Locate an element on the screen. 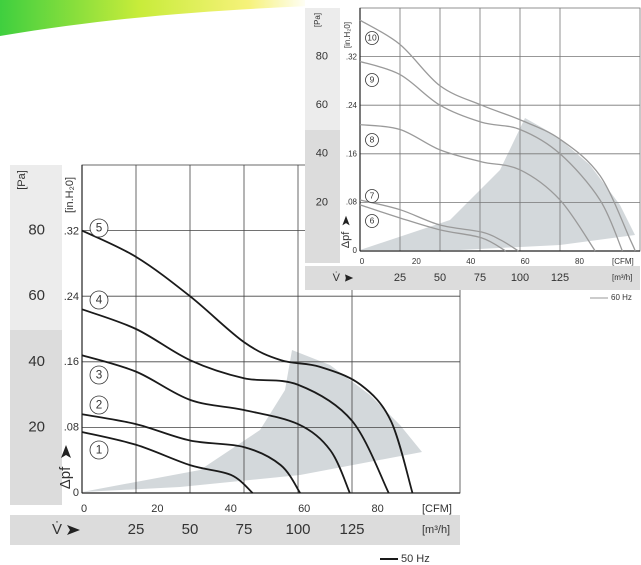 The image size is (641, 565). curve-label: 7 is located at coordinates (372, 196).